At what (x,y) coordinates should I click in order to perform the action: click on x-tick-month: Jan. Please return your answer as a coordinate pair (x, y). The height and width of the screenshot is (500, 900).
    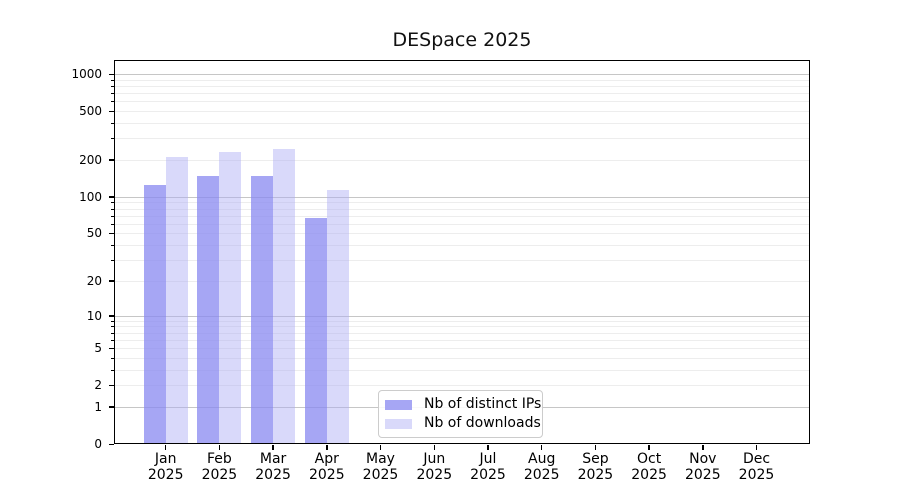
    Looking at the image, I should click on (165, 459).